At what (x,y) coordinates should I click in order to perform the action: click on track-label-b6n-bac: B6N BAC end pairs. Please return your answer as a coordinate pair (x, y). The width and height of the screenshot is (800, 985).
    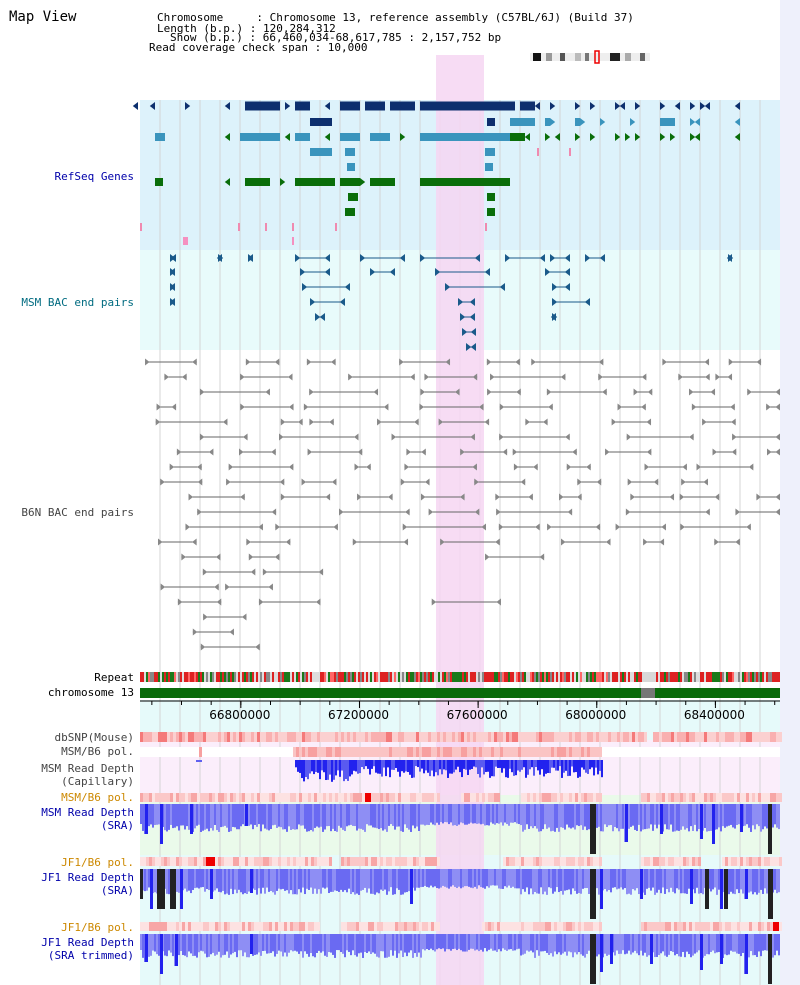
    Looking at the image, I should click on (77, 512).